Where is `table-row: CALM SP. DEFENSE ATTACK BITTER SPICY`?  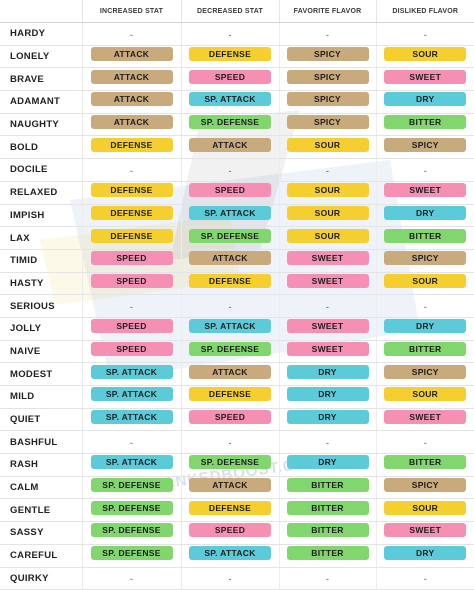 table-row: CALM SP. DEFENSE ATTACK BITTER SPICY is located at coordinates (237, 488).